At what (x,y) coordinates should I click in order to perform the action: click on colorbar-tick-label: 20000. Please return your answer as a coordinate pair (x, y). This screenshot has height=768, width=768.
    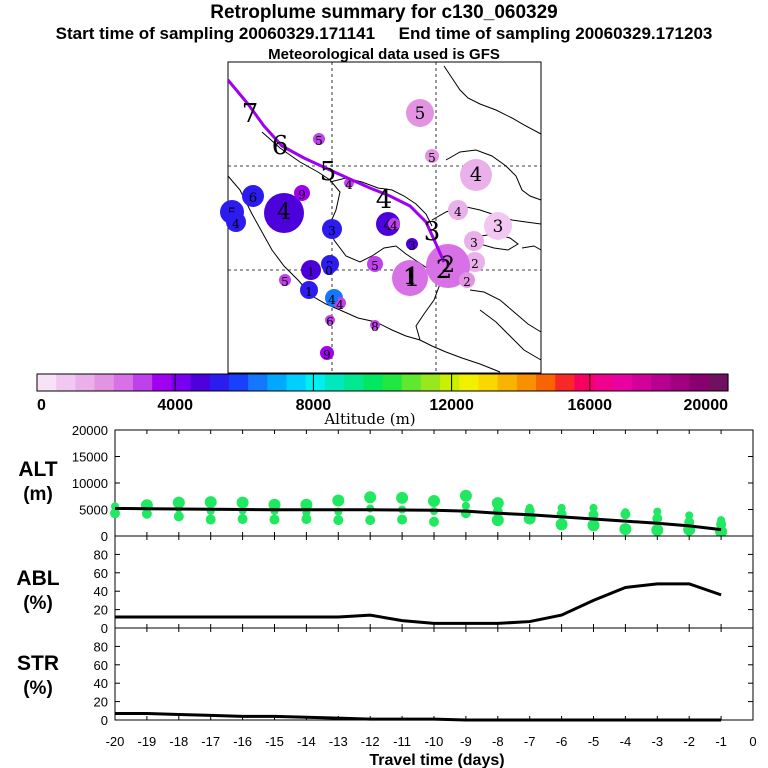
    Looking at the image, I should click on (706, 405).